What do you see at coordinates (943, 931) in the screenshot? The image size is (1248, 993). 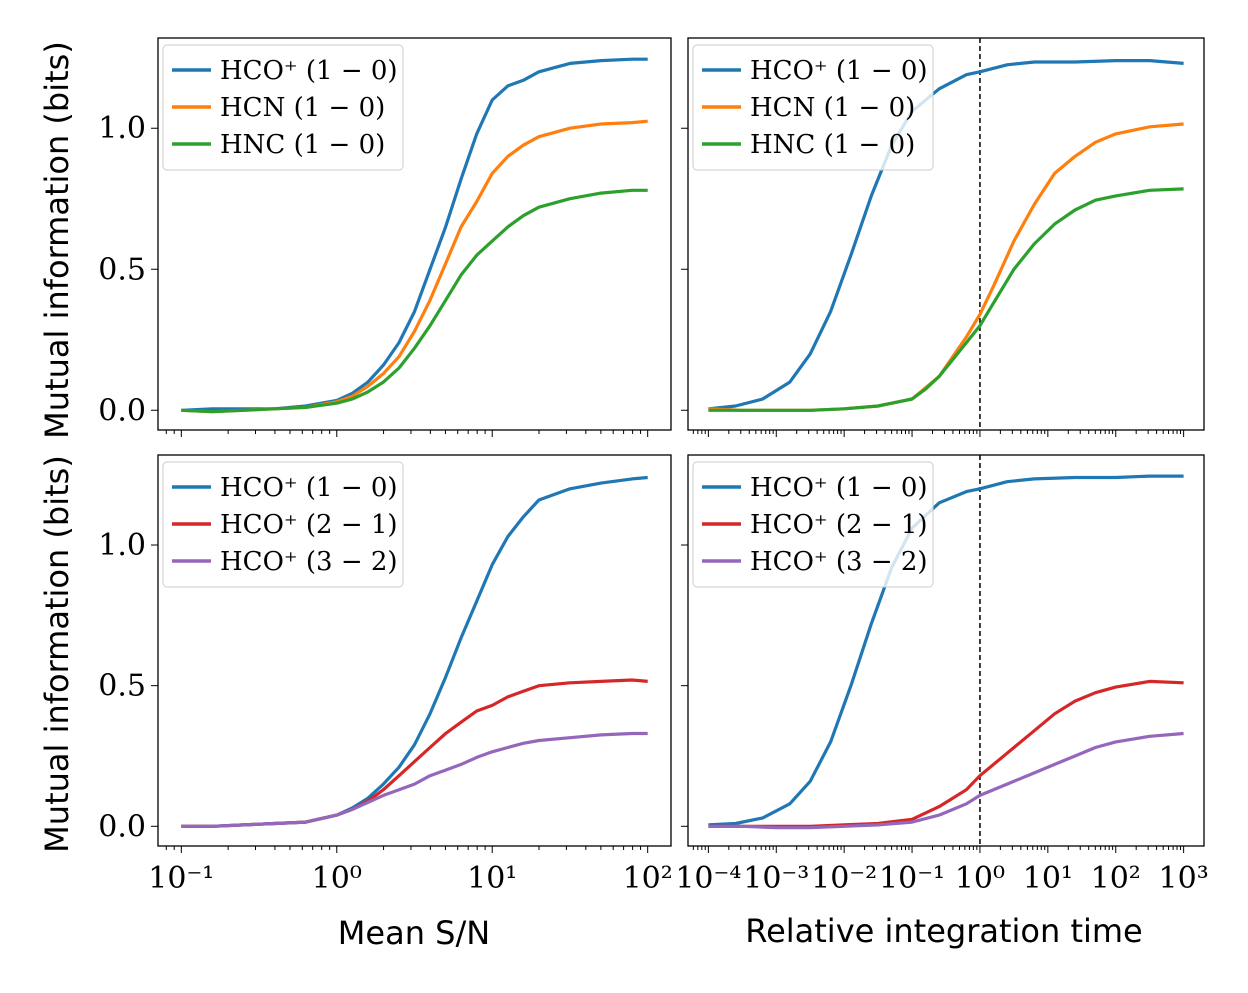 I see `x-axis-label-right: Relative integration time` at bounding box center [943, 931].